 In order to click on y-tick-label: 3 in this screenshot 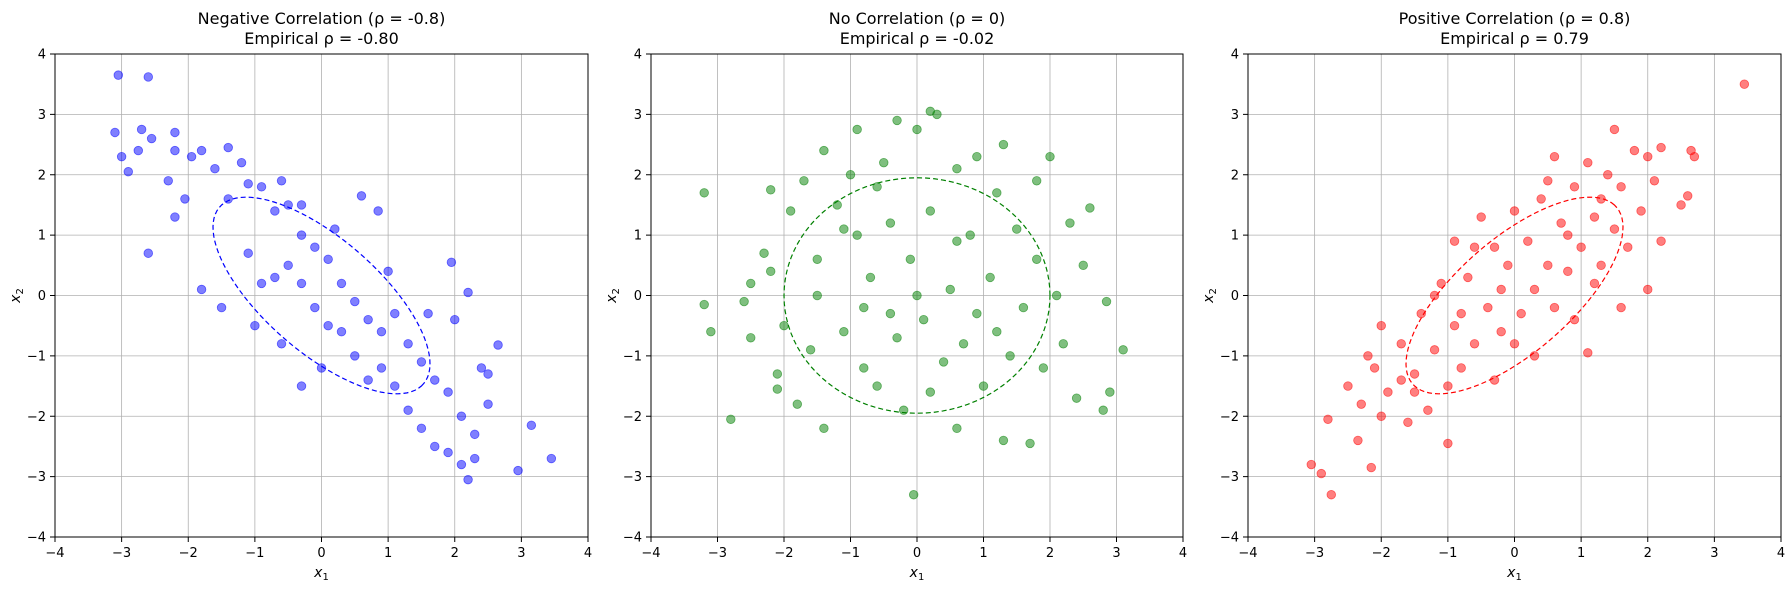, I will do `click(638, 115)`.